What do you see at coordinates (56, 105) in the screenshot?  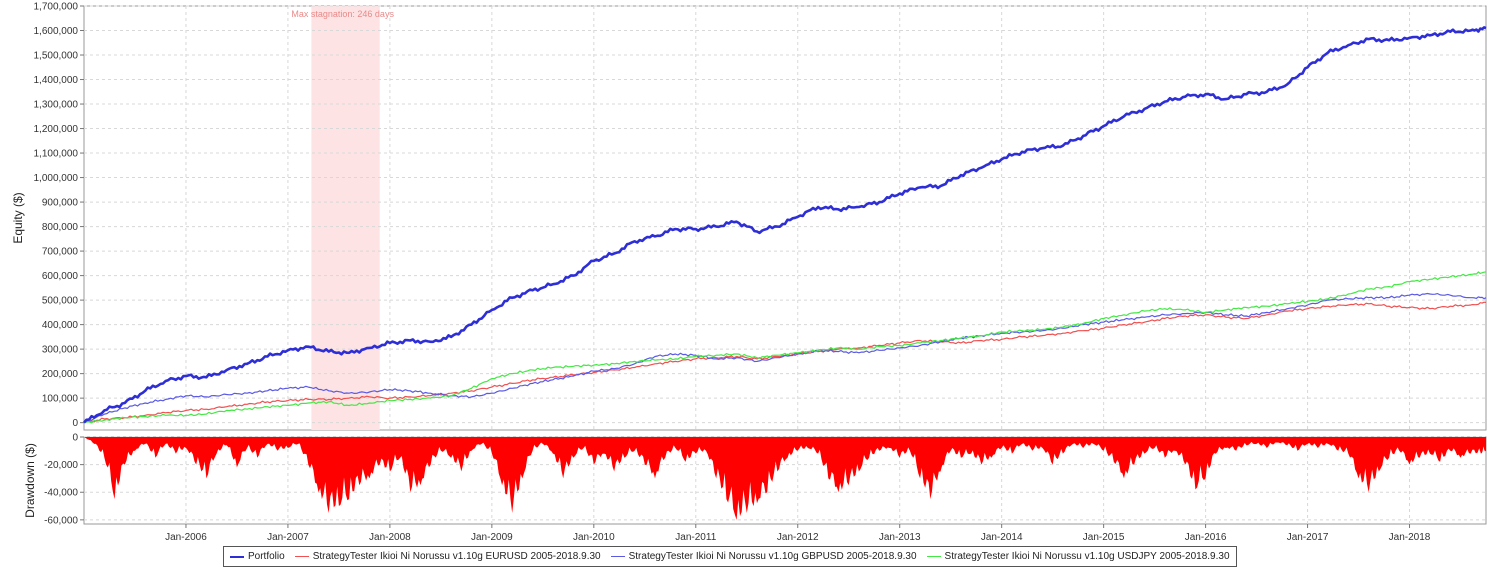 I see `tick-label-y-equity-13: 1,300,000` at bounding box center [56, 105].